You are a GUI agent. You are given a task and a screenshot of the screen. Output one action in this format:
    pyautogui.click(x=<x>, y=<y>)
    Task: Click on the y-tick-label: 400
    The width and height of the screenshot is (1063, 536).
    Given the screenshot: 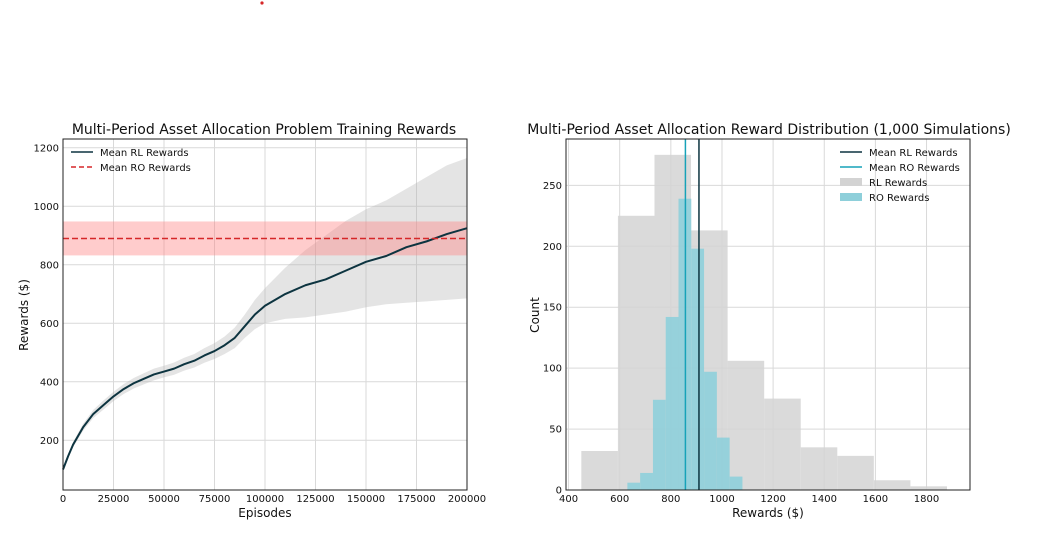 What is the action you would take?
    pyautogui.click(x=49, y=382)
    